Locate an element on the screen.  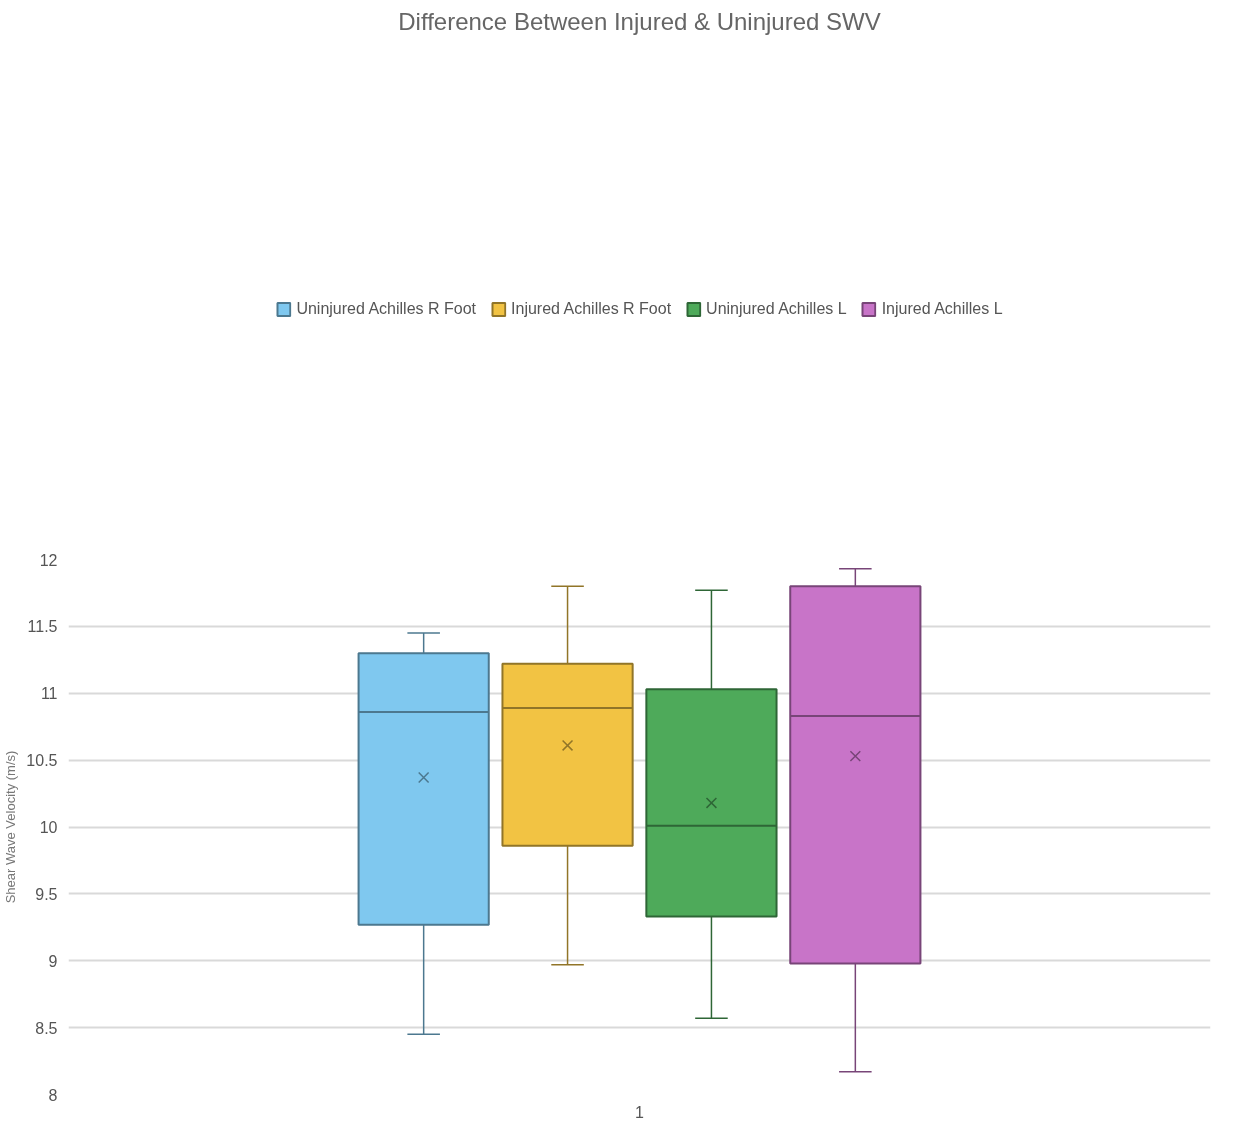
y-tick-label: 9 is located at coordinates (53, 961).